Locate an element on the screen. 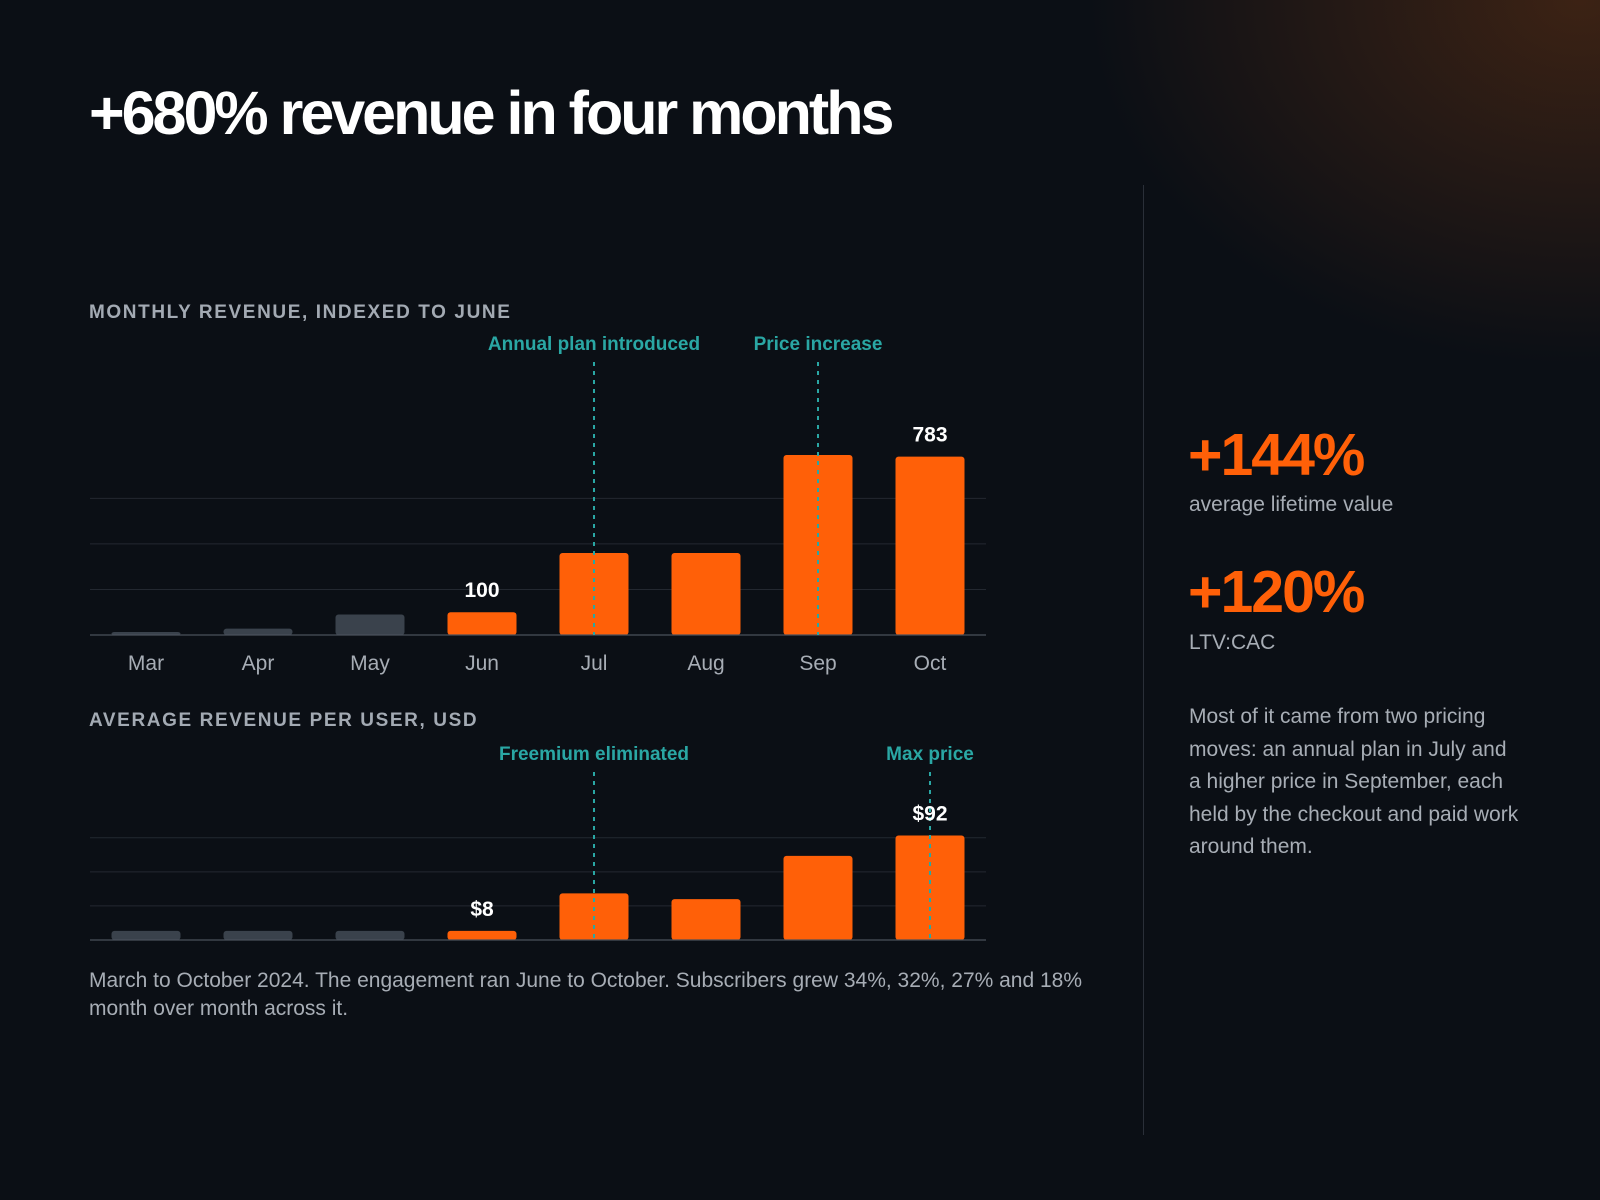 This screenshot has height=1200, width=1600. x-tick-label: Oct is located at coordinates (930, 663).